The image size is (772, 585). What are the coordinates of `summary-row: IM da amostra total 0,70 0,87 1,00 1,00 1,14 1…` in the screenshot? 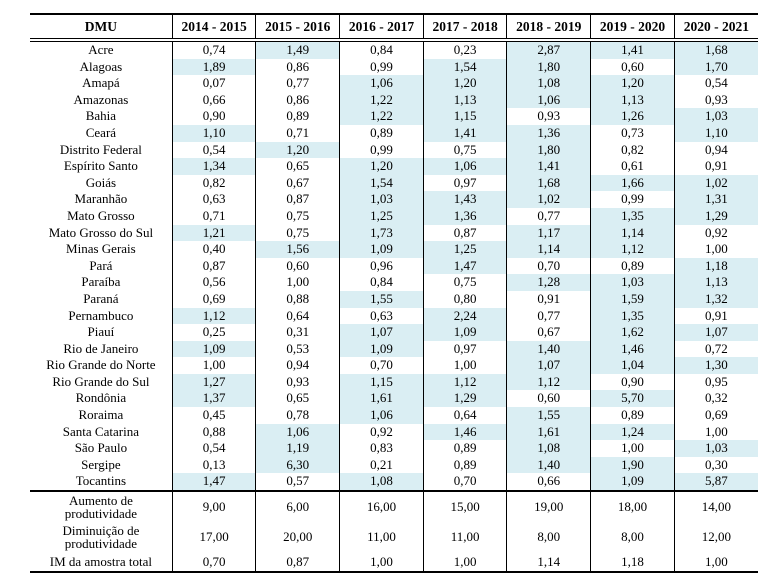 It's located at (394, 563).